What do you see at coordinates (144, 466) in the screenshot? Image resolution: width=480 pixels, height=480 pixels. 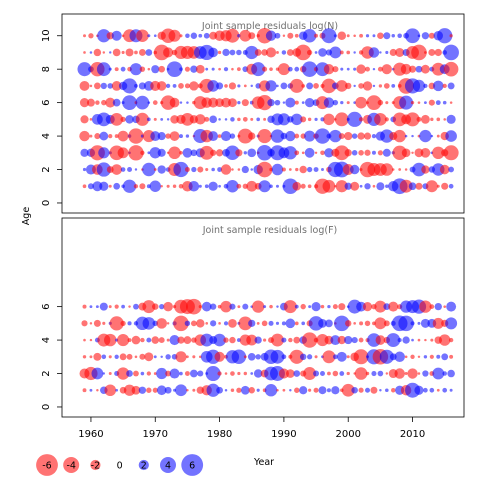 I see `legend-label: 2` at bounding box center [144, 466].